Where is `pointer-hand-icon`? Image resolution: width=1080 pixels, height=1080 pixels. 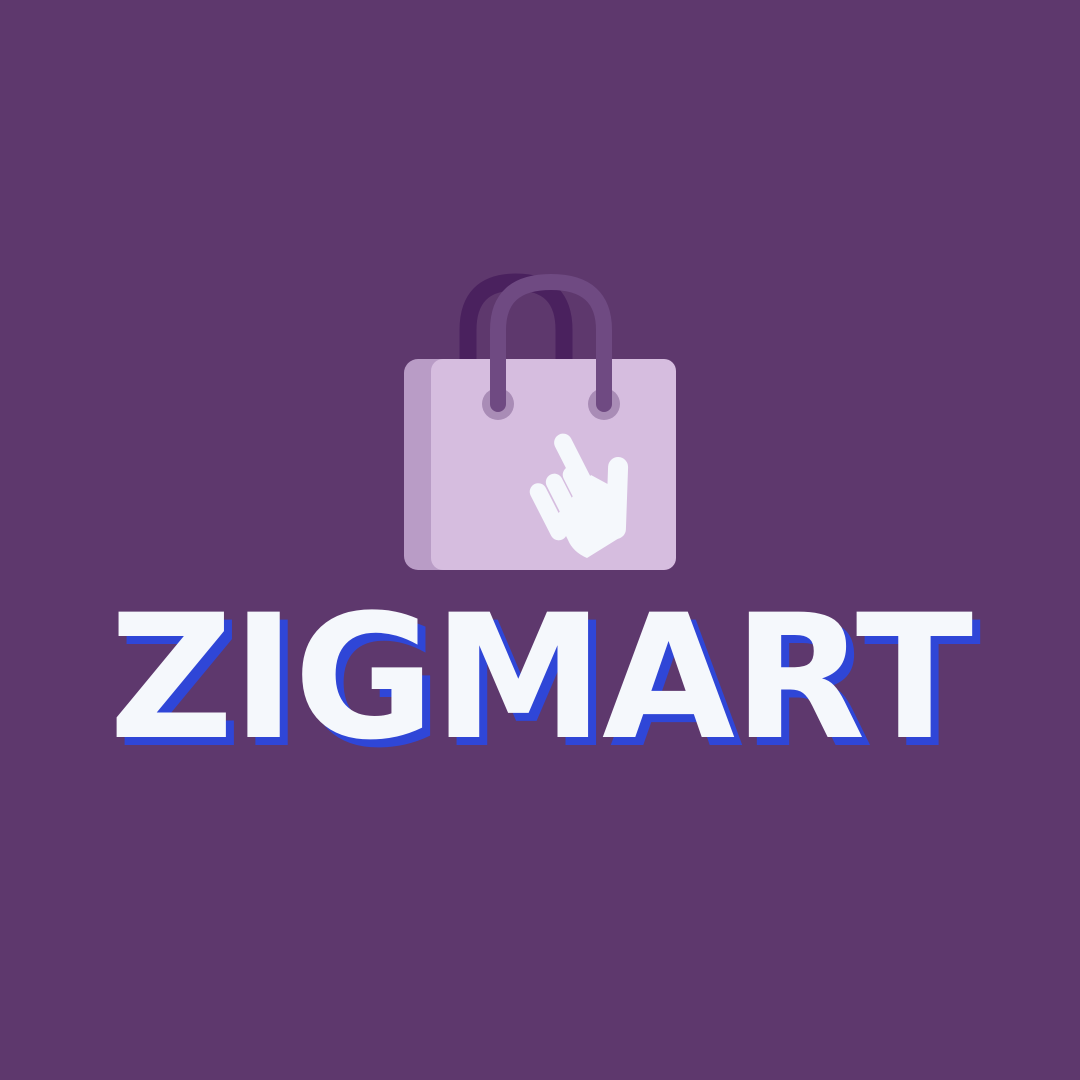 pointer-hand-icon is located at coordinates (579, 495).